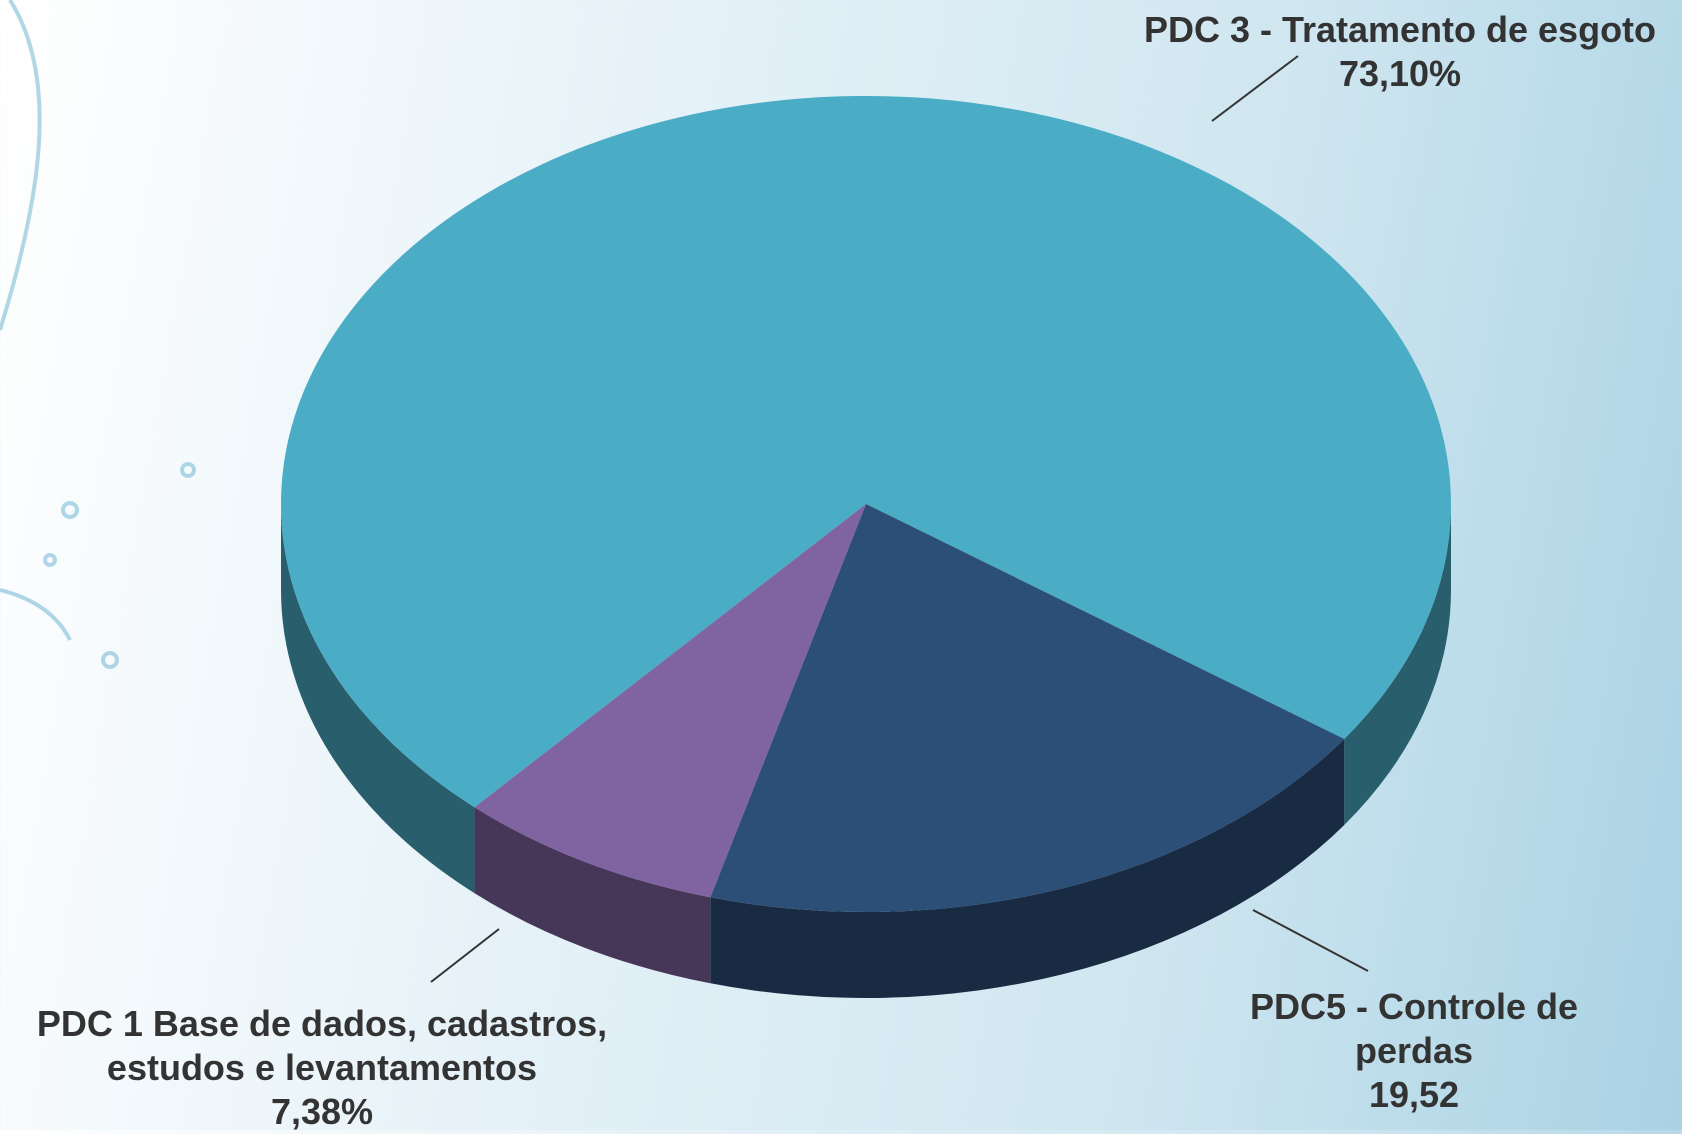 This screenshot has width=1682, height=1134. Describe the element at coordinates (1400, 29) in the screenshot. I see `category-name: PDC 3 - Tratamento de esgoto` at that location.